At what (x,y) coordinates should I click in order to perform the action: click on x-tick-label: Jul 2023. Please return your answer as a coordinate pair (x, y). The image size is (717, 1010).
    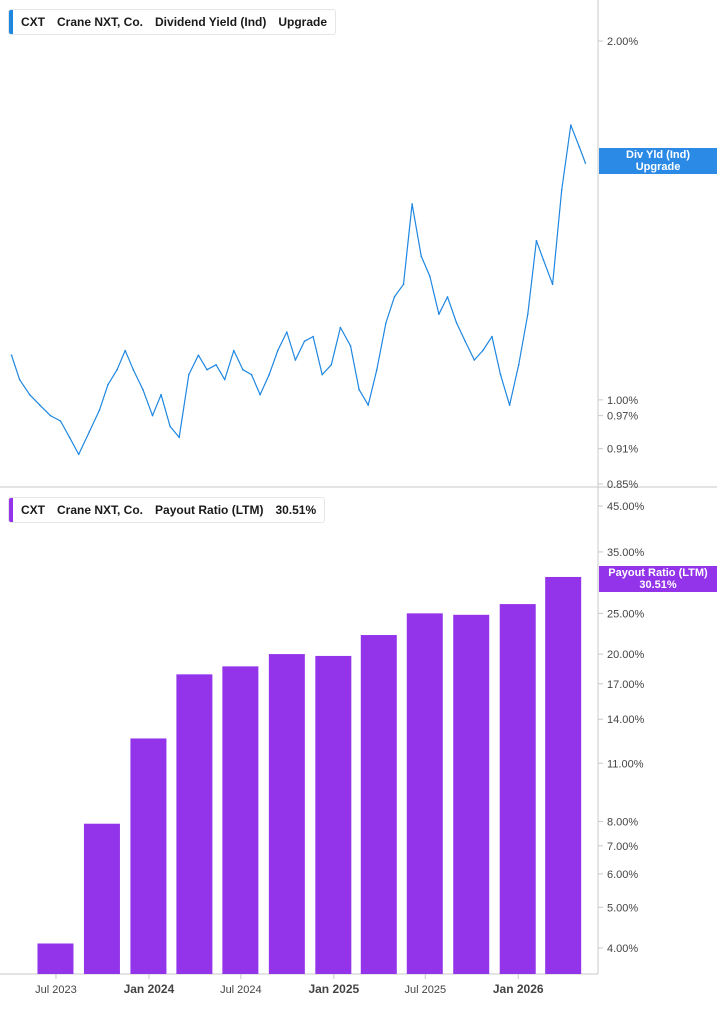
    Looking at the image, I should click on (56, 990).